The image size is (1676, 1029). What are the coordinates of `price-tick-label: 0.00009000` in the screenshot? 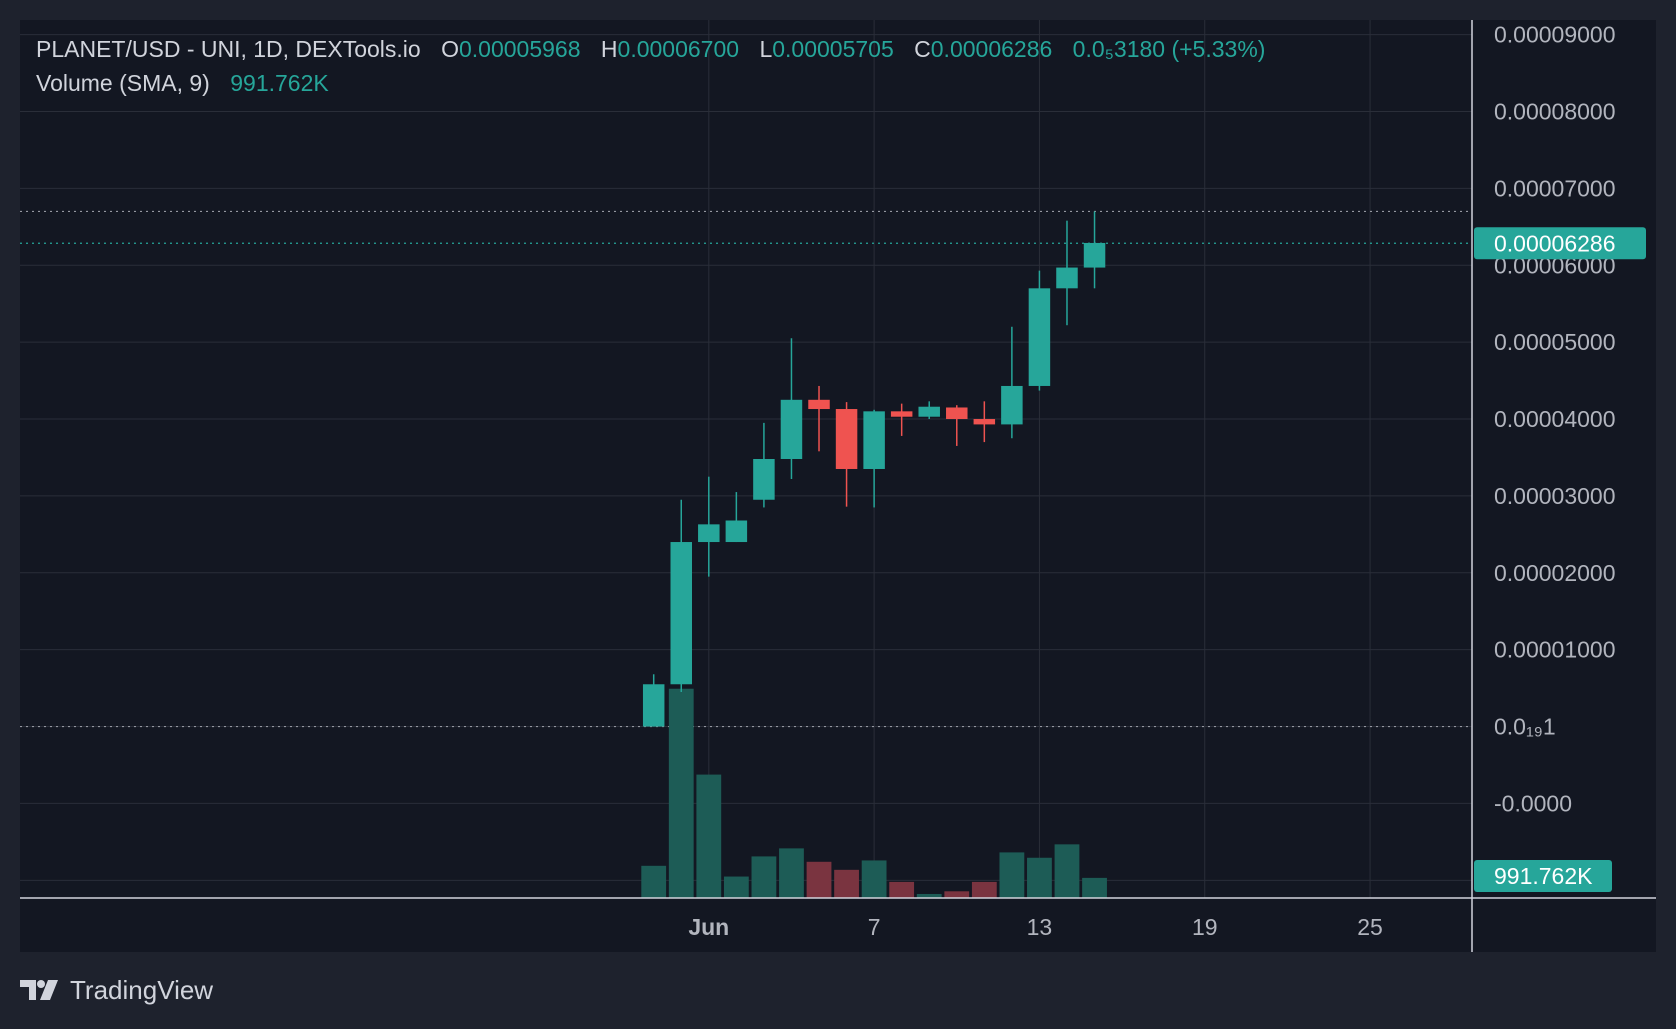 It's located at (1555, 35).